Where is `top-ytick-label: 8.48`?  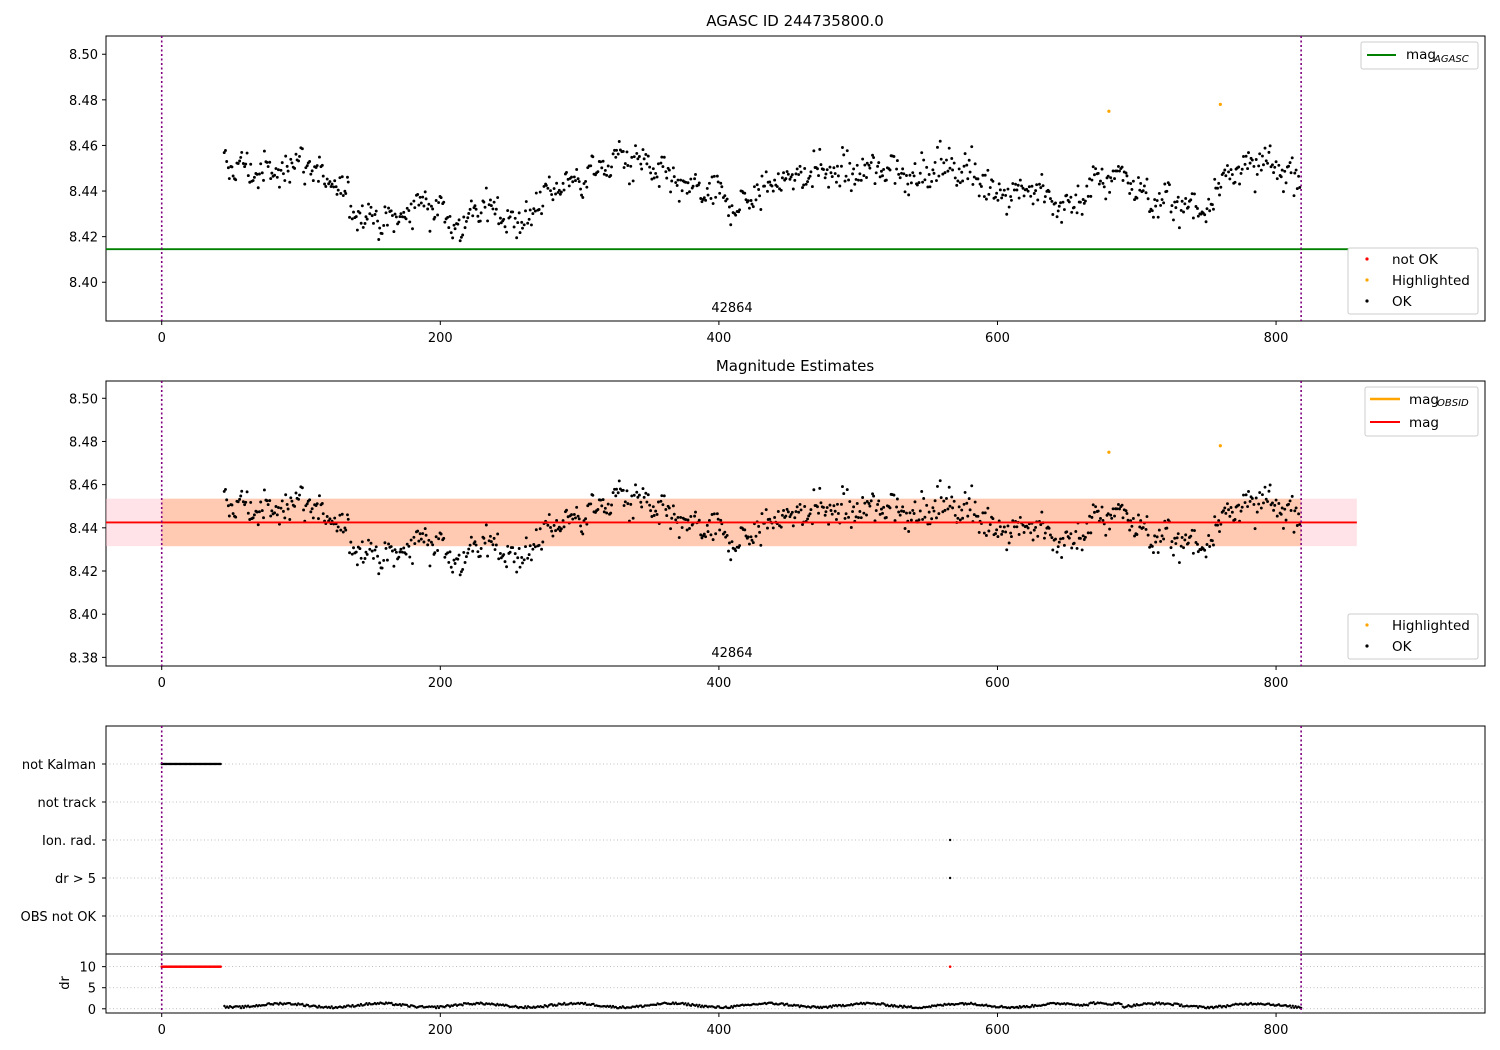
top-ytick-label: 8.48 is located at coordinates (83, 101).